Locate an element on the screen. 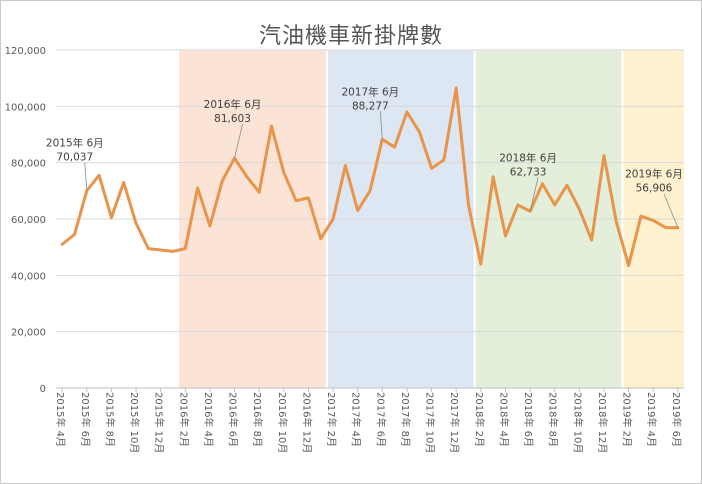 Image resolution: width=702 pixels, height=484 pixels. x-tick-label: 2015年 12月 is located at coordinates (159, 422).